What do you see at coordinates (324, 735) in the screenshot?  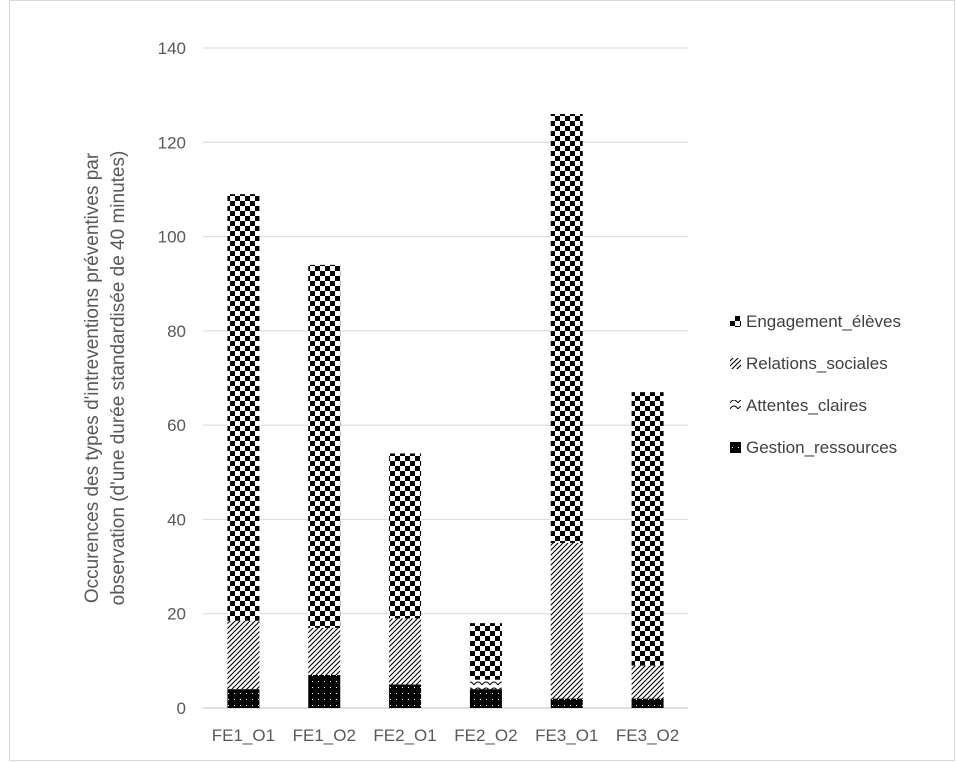 I see `x-tick-label: FE1_O2` at bounding box center [324, 735].